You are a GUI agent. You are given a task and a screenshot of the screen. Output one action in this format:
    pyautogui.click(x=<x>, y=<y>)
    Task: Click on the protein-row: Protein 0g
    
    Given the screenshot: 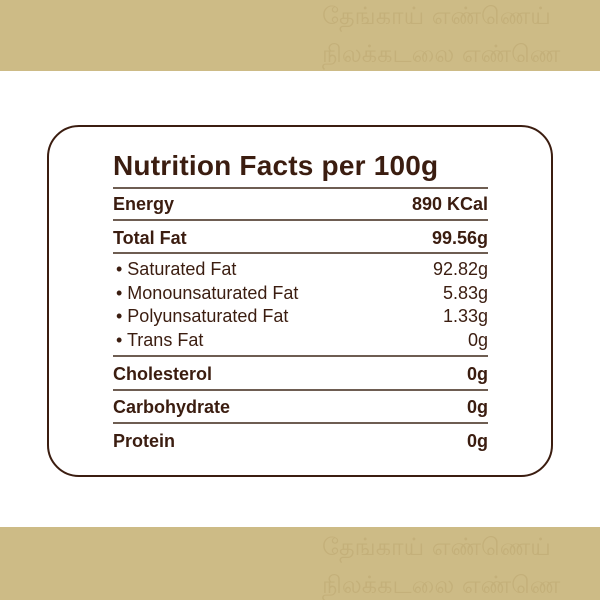 What is the action you would take?
    pyautogui.click(x=300, y=441)
    